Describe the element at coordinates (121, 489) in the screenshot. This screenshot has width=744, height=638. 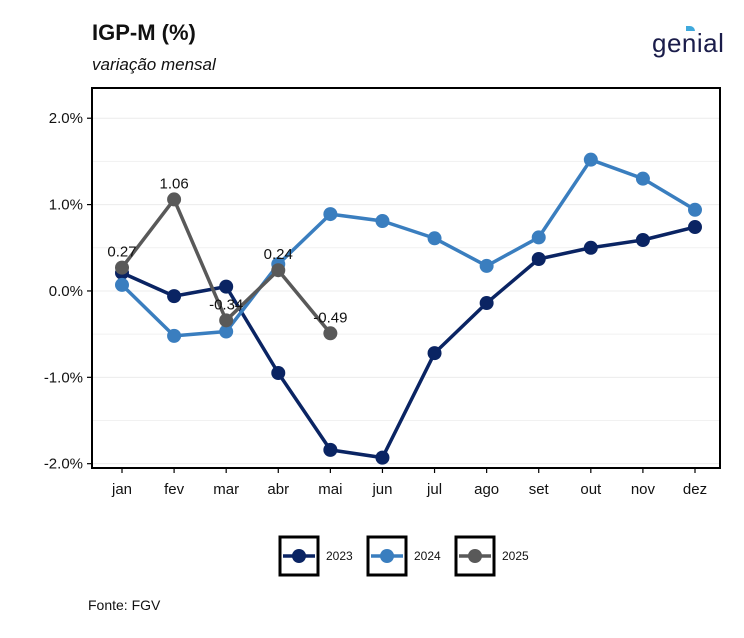
I see `x-tick-label: jan` at that location.